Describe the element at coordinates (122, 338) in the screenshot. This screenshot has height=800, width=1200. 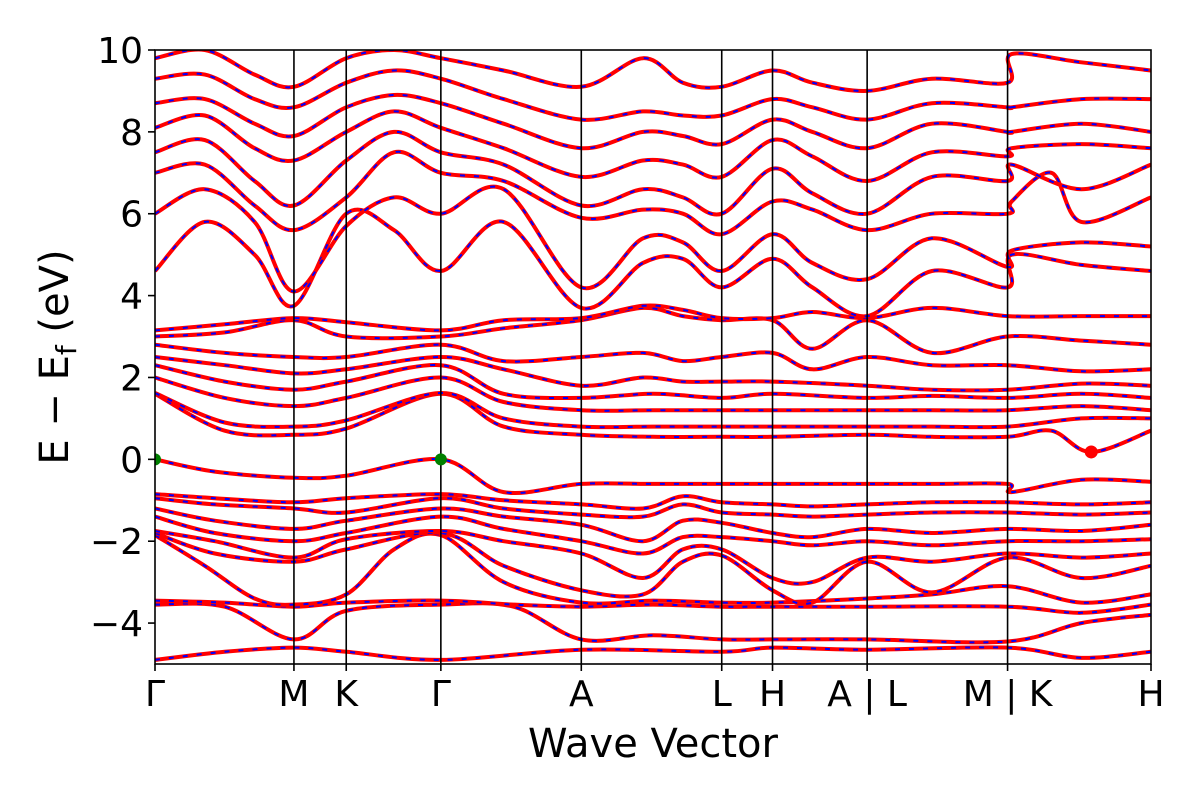
I see `y-ticks: −4 −2 0 2 4 6 8 10` at that location.